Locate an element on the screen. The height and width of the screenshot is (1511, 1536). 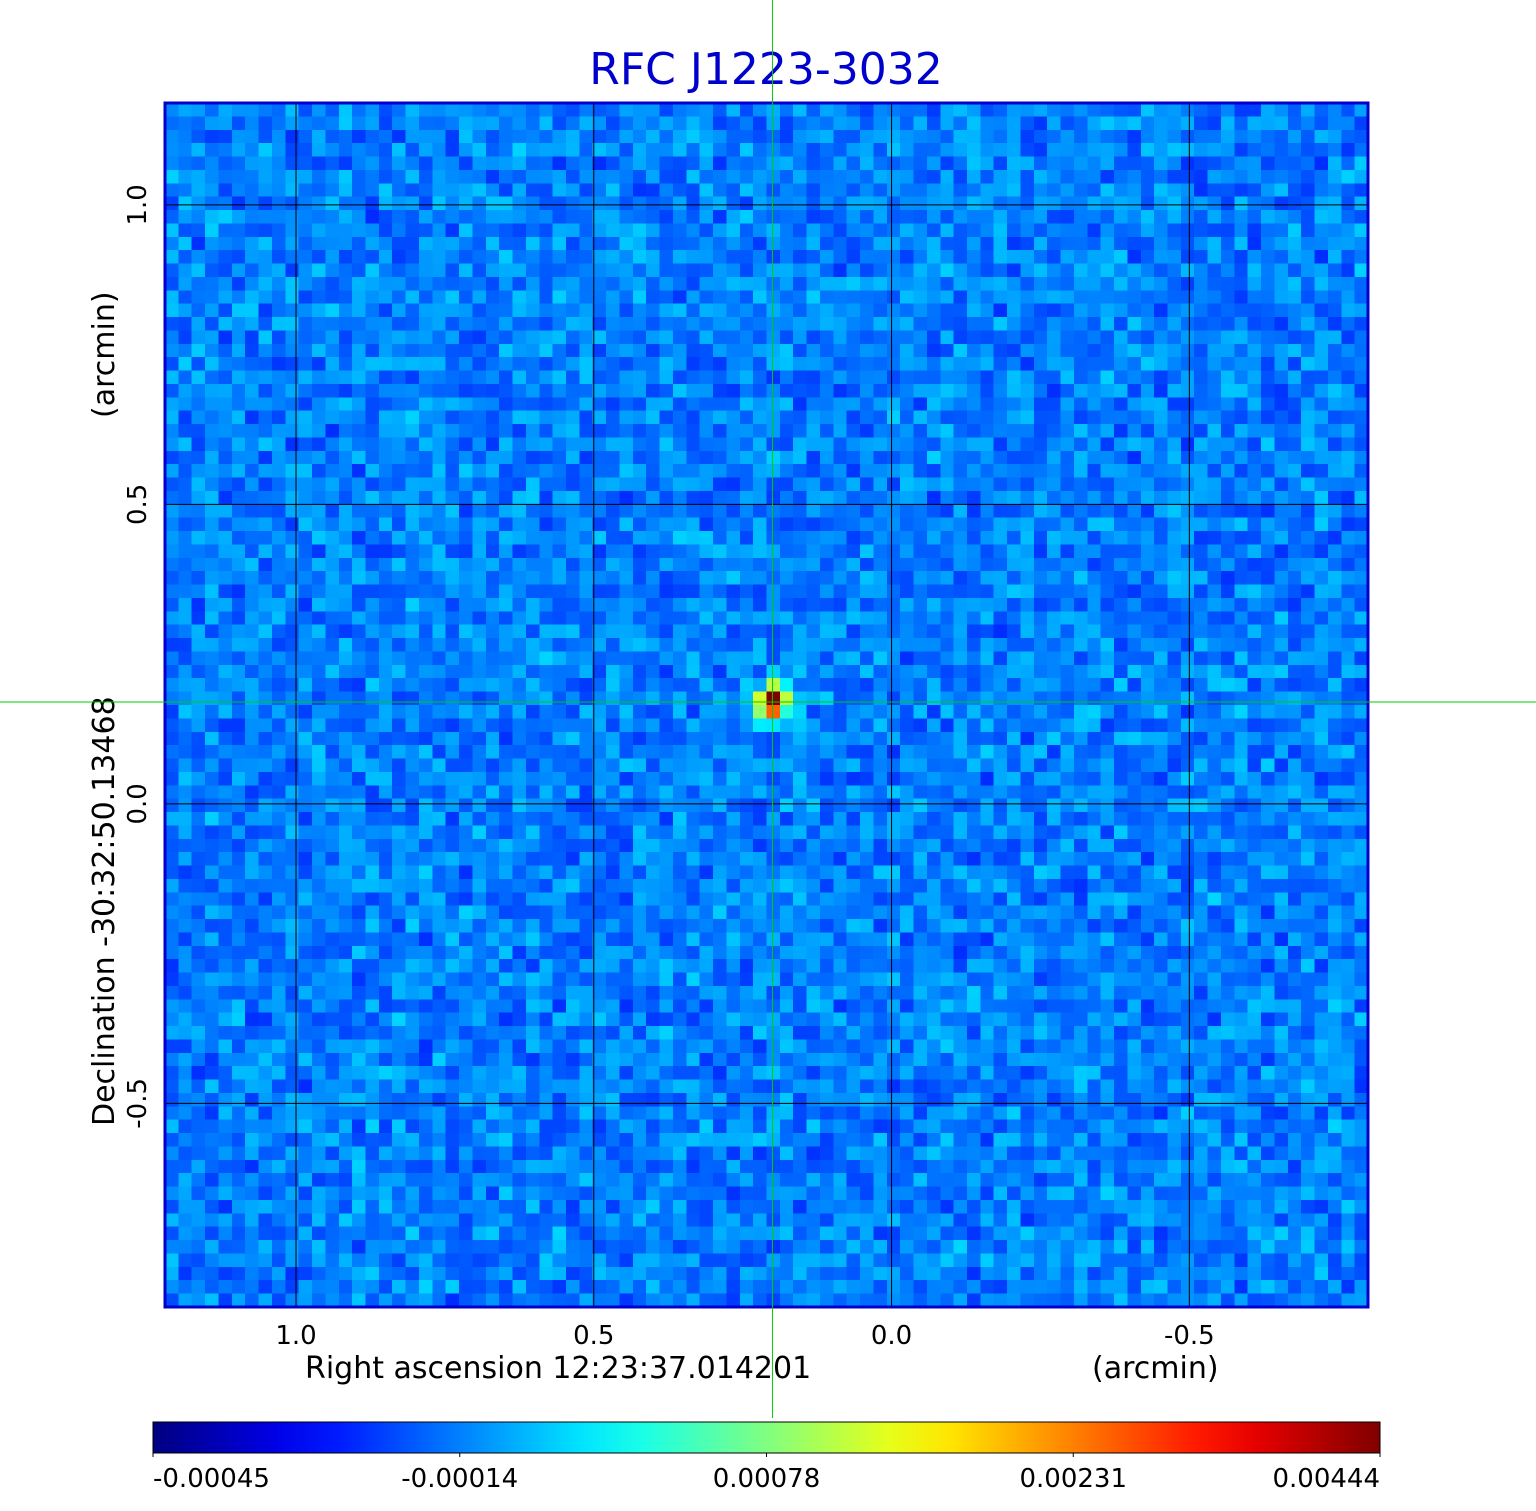
y-tick-label: -0.5 is located at coordinates (138, 1103).